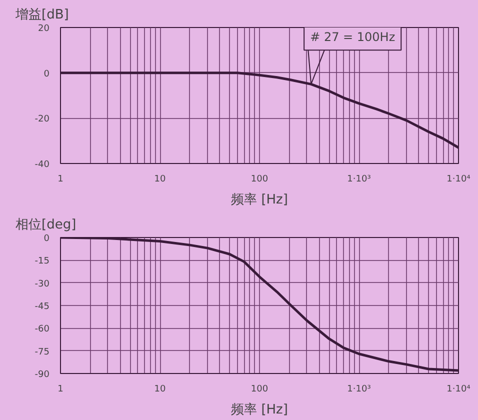 The width and height of the screenshot is (478, 420). I want to click on y-axis-title: 增益[dB], so click(41, 15).